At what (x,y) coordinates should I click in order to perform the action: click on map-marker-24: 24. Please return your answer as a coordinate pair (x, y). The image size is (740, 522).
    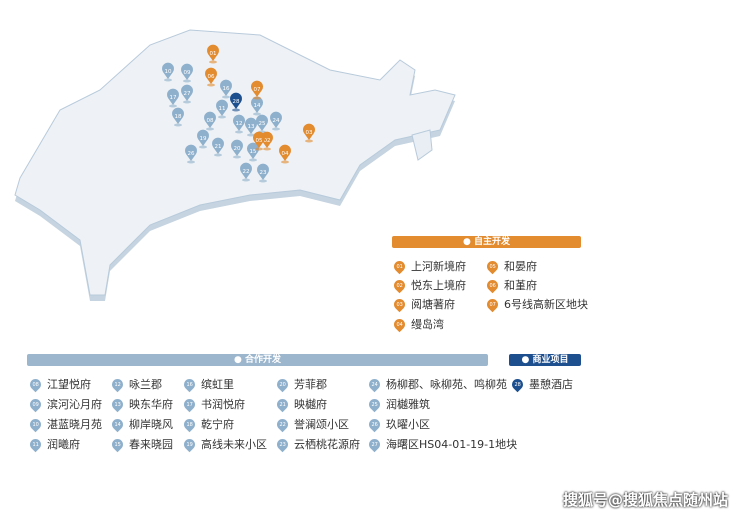
    Looking at the image, I should click on (276, 121).